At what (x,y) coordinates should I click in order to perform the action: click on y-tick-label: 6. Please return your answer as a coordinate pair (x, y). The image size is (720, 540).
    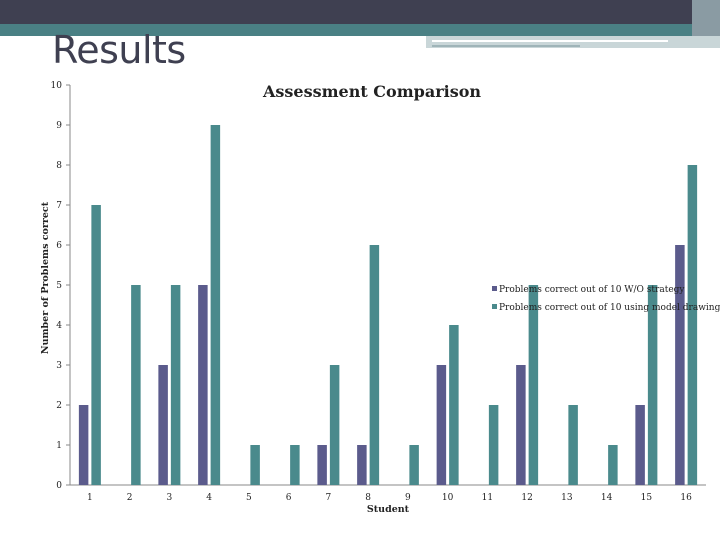
    Looking at the image, I should click on (59, 246).